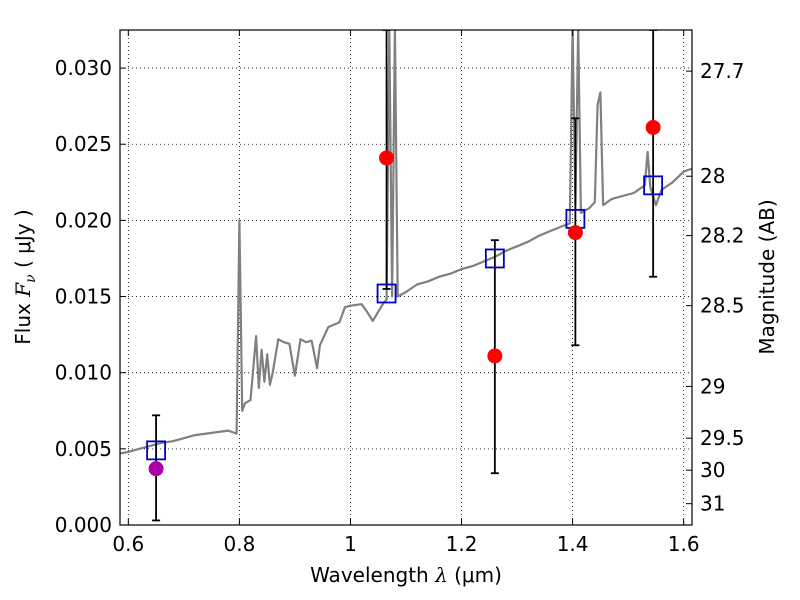 Image resolution: width=800 pixels, height=600 pixels. Describe the element at coordinates (722, 71) in the screenshot. I see `mag-tick-label: 27.7` at that location.